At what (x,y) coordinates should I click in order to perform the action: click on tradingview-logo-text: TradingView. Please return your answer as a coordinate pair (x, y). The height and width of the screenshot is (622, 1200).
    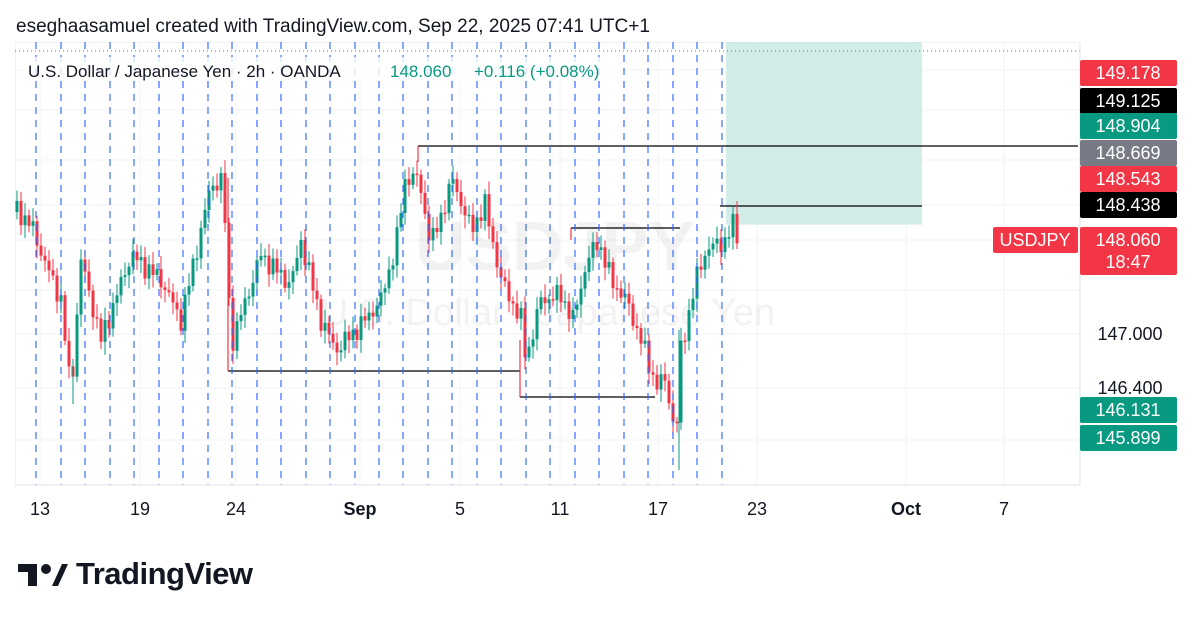
    Looking at the image, I should click on (164, 573).